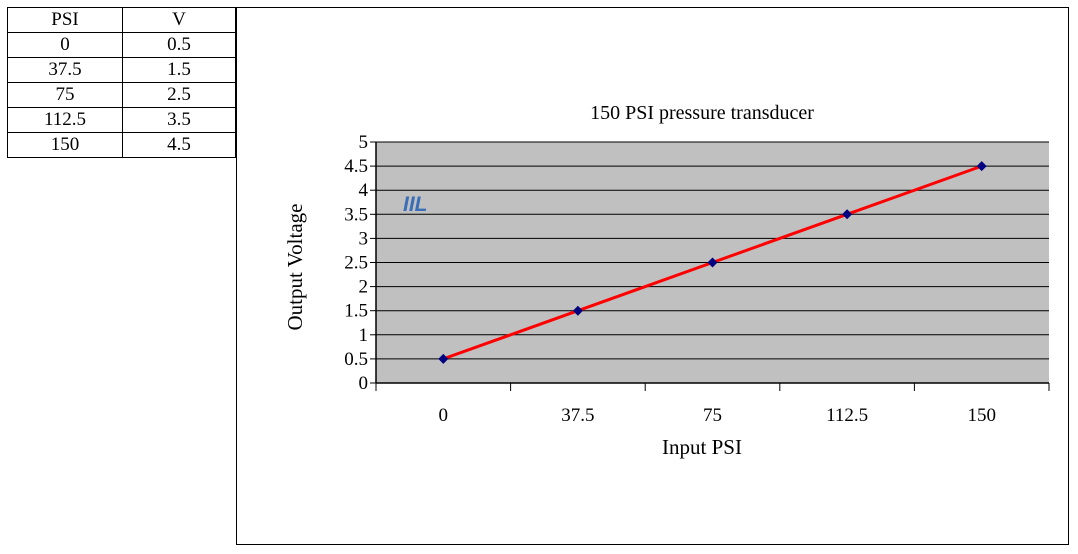  What do you see at coordinates (179, 120) in the screenshot?
I see `table-cell-v: 3.5` at bounding box center [179, 120].